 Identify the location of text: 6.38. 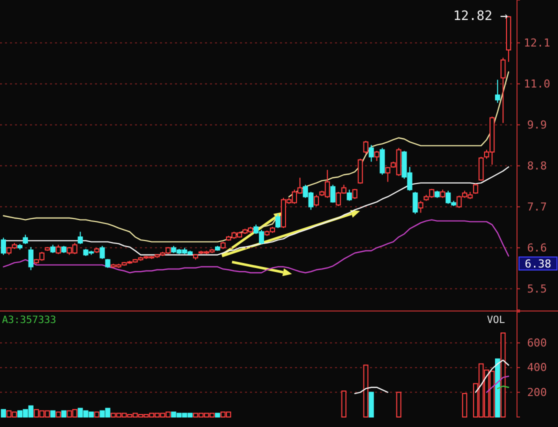
(538, 264).